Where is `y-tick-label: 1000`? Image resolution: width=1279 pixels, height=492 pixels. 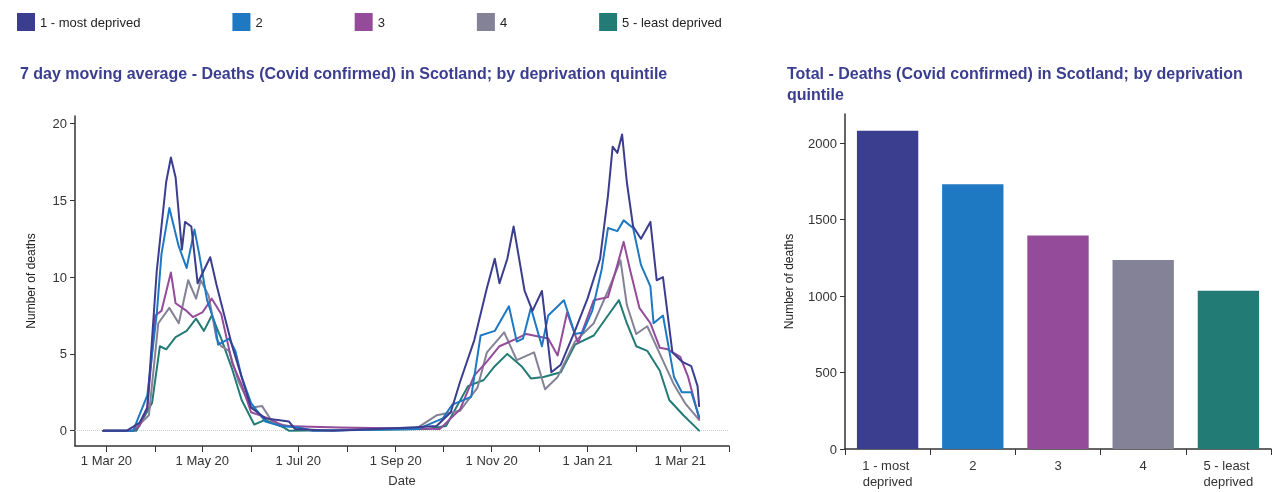
y-tick-label: 1000 is located at coordinates (822, 296).